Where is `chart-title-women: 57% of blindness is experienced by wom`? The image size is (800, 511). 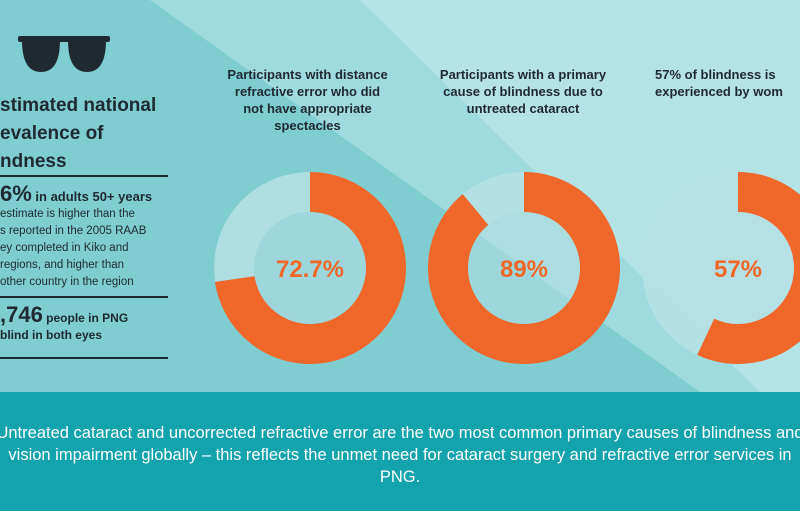
chart-title-women: 57% of blindness is experienced by wom is located at coordinates (719, 83).